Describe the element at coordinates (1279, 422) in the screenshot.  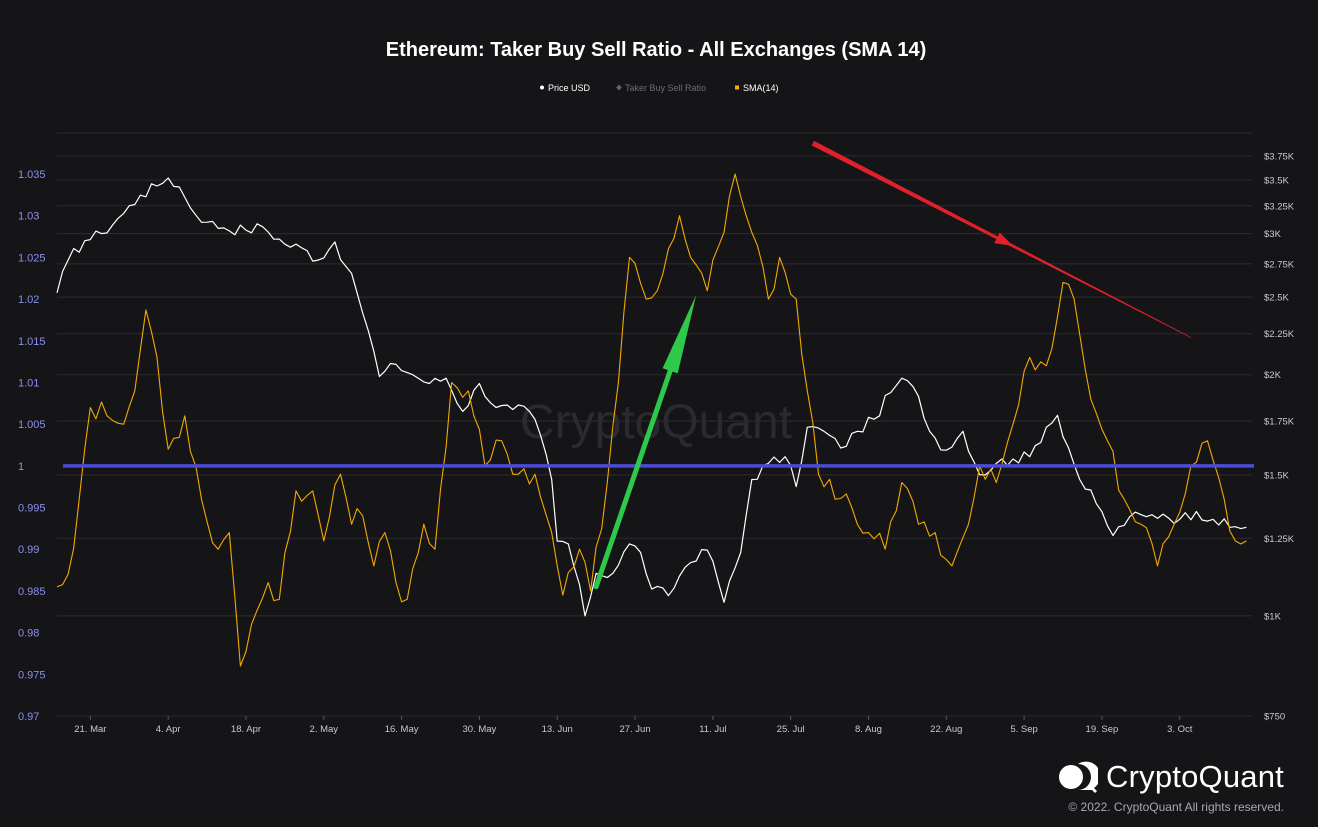
I see `y-tick-label-right: $1.75K` at that location.